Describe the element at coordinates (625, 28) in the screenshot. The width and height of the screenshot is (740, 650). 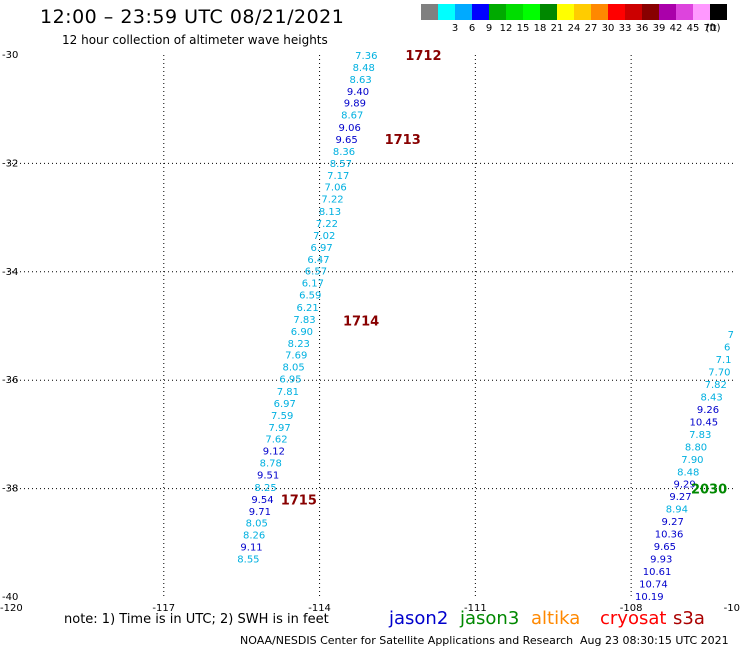
I see `scale-label: 33` at that location.